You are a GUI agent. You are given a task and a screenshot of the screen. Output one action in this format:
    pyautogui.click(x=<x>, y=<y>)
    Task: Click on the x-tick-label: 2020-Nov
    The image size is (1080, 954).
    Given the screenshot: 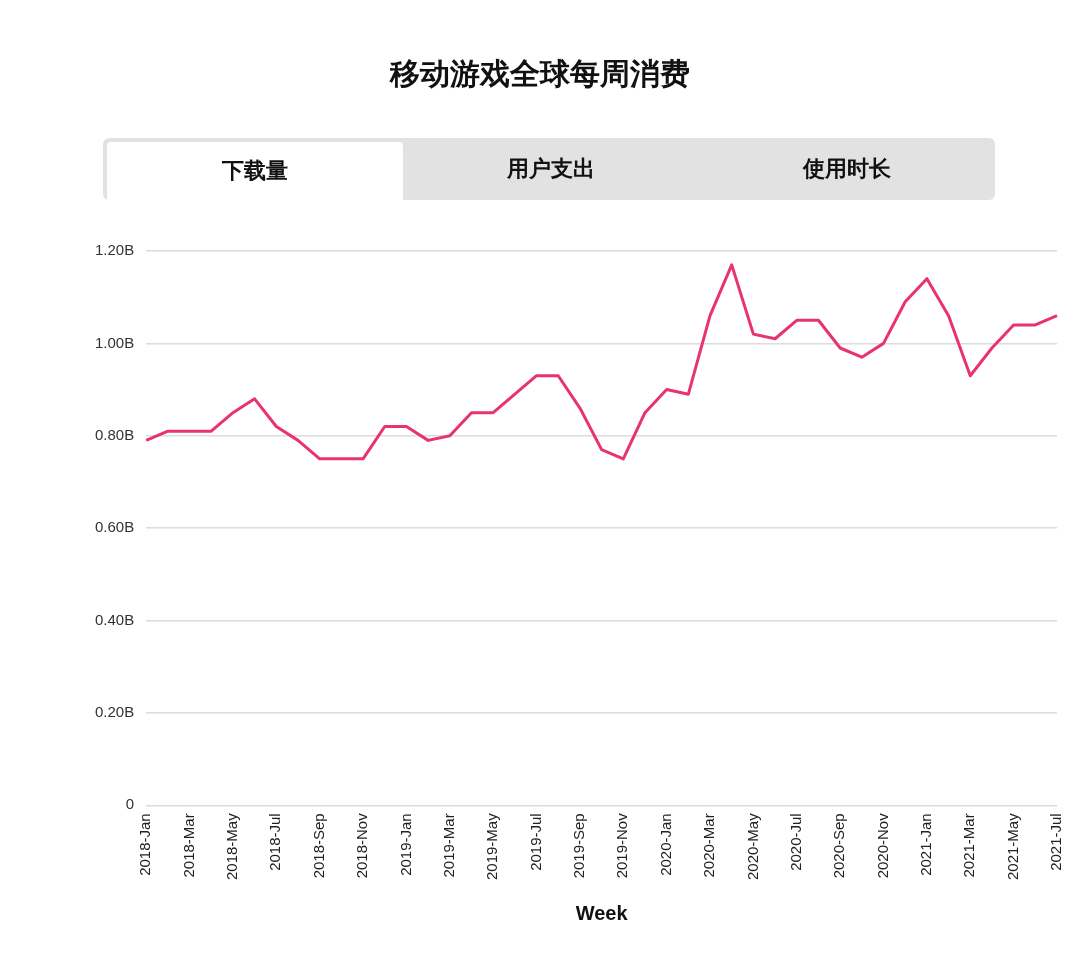 What is the action you would take?
    pyautogui.click(x=882, y=845)
    